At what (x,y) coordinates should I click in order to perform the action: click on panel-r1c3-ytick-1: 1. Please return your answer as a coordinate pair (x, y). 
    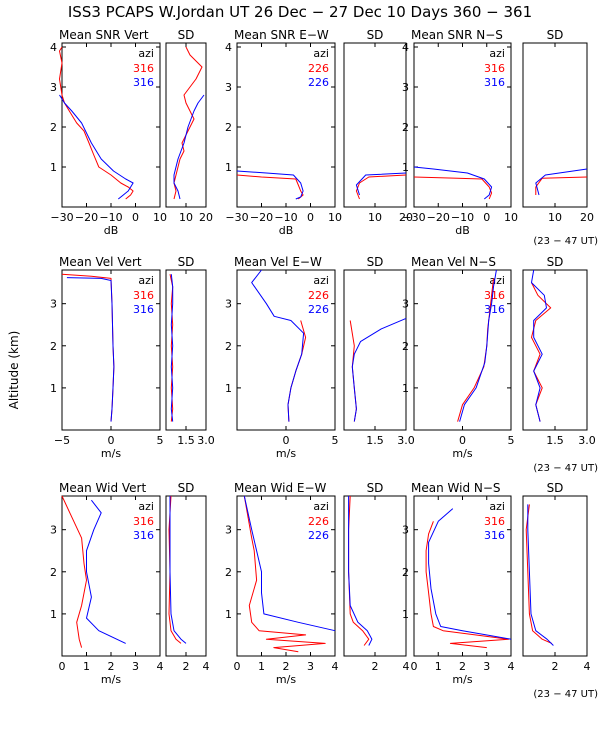
    Looking at the image, I should click on (228, 167).